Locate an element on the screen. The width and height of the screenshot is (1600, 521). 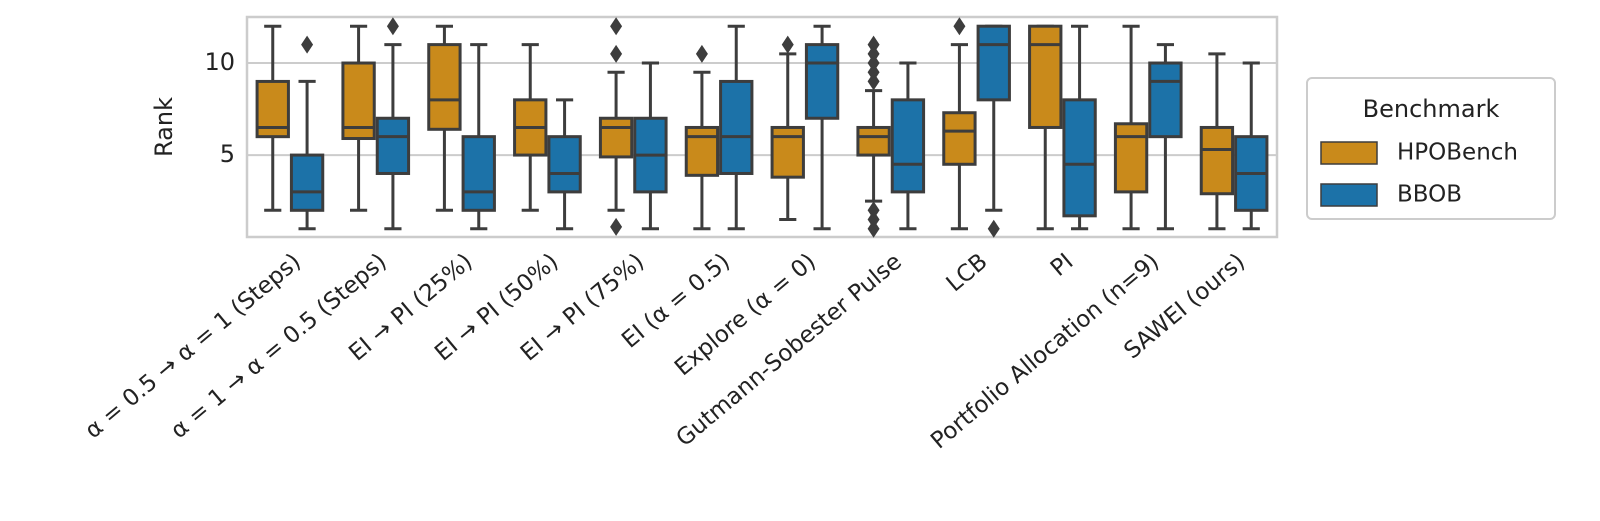
y-axis-label: Rank is located at coordinates (164, 127).